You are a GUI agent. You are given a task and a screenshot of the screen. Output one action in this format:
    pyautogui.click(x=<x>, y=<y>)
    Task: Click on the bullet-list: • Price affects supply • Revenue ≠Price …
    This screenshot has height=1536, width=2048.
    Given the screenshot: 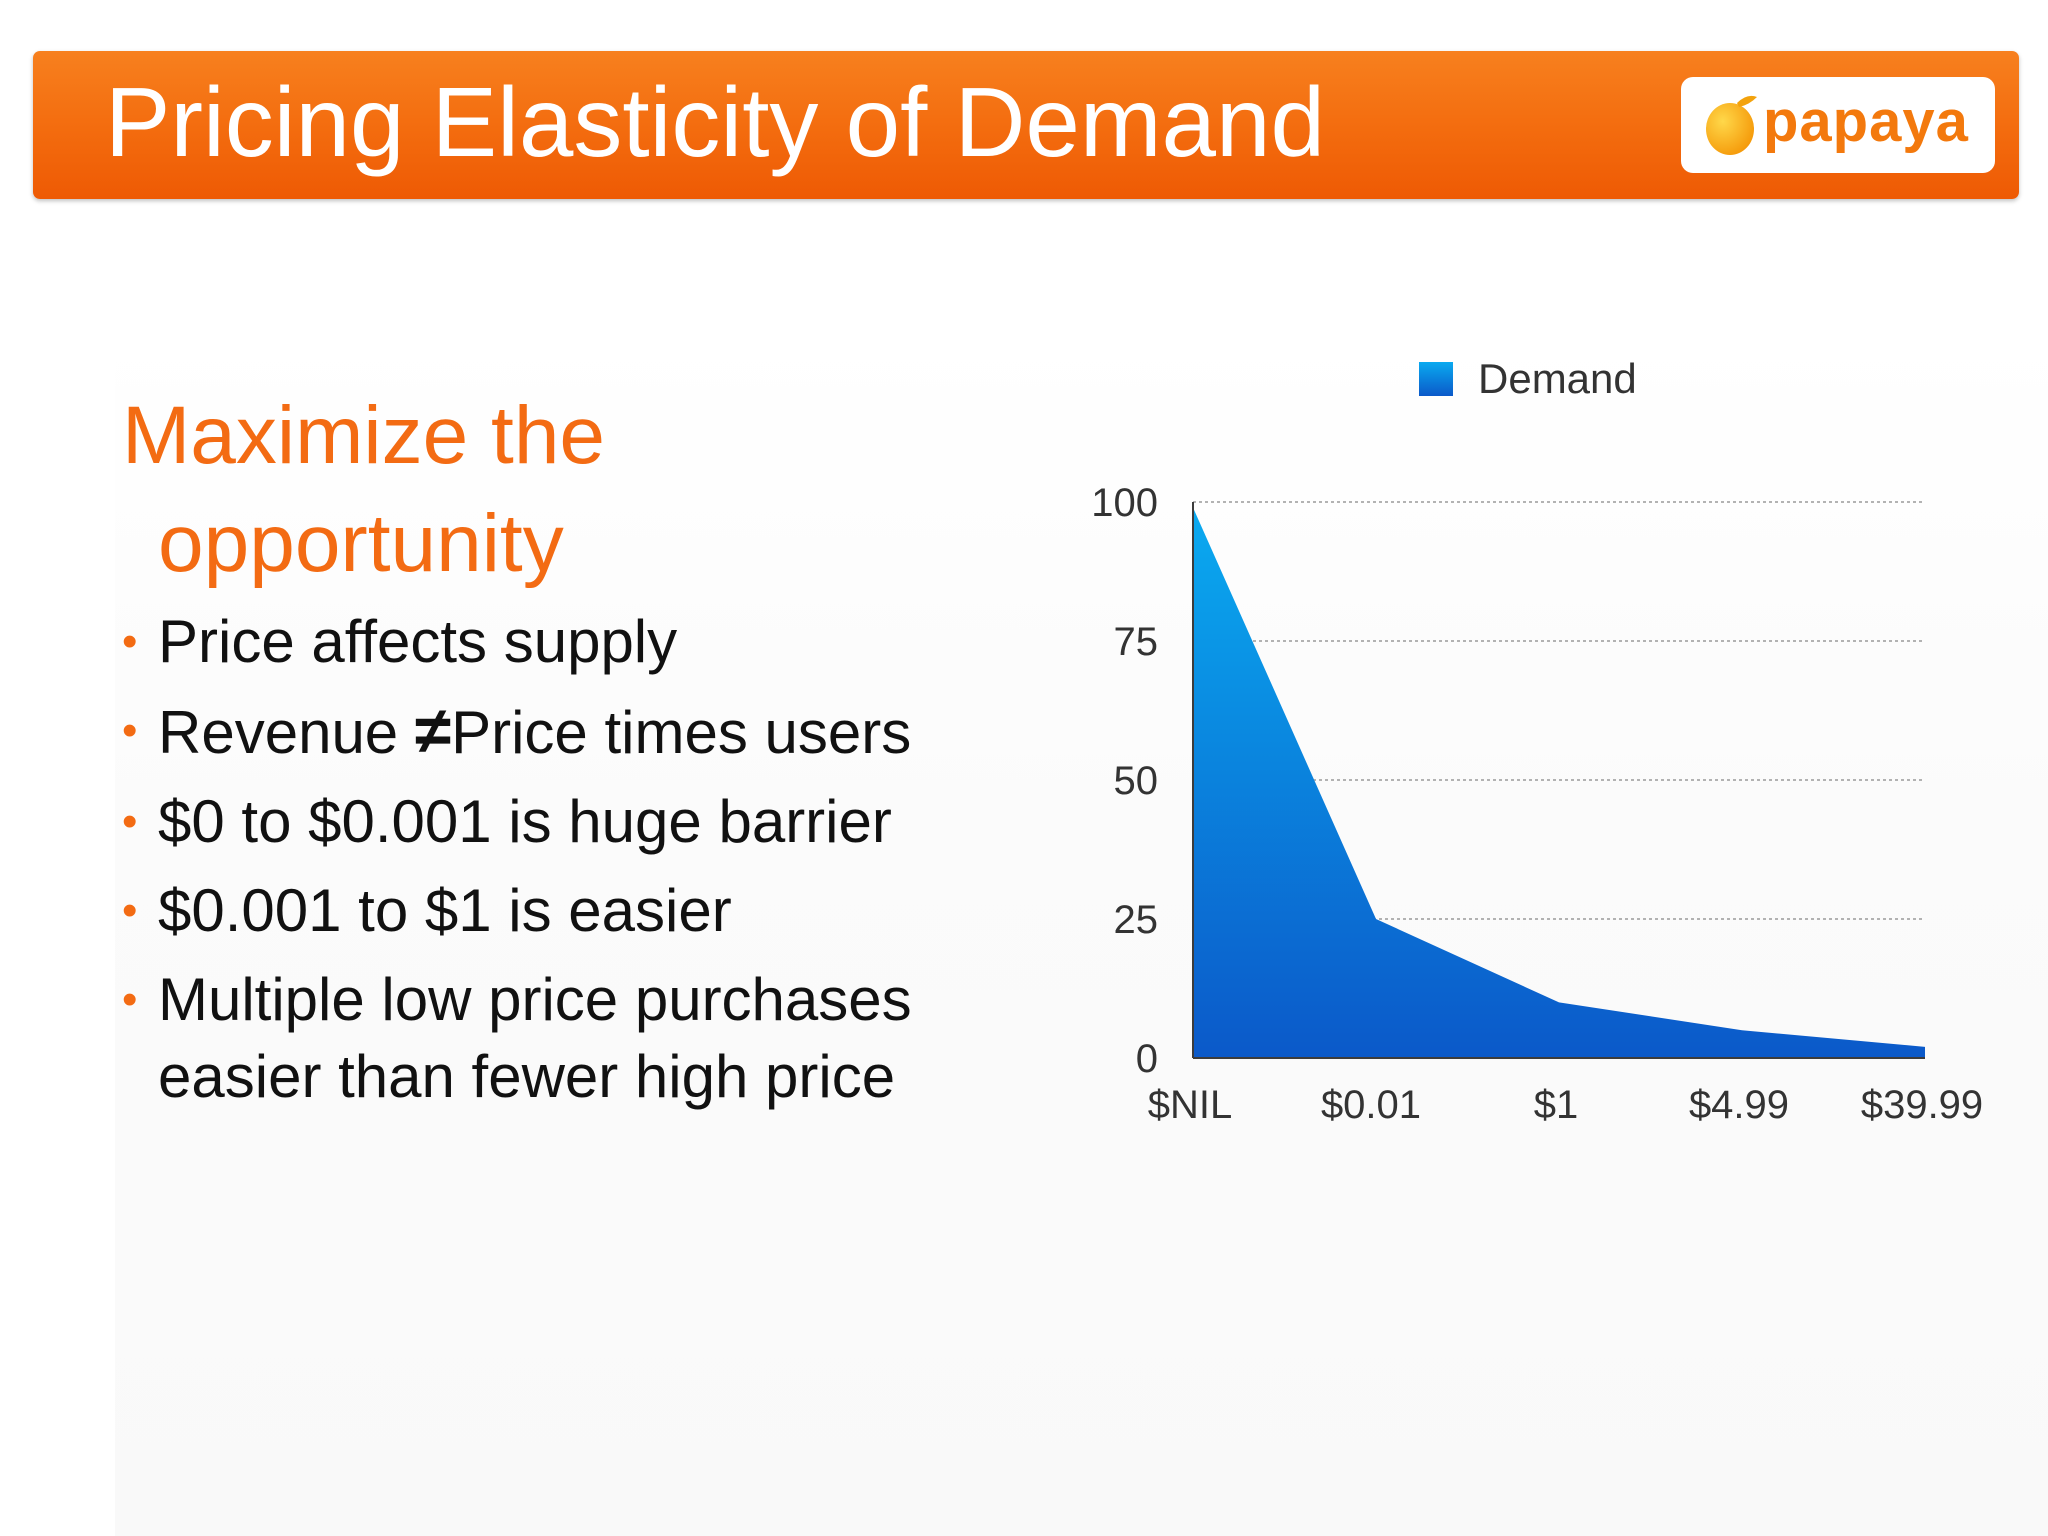 What is the action you would take?
    pyautogui.click(x=517, y=865)
    